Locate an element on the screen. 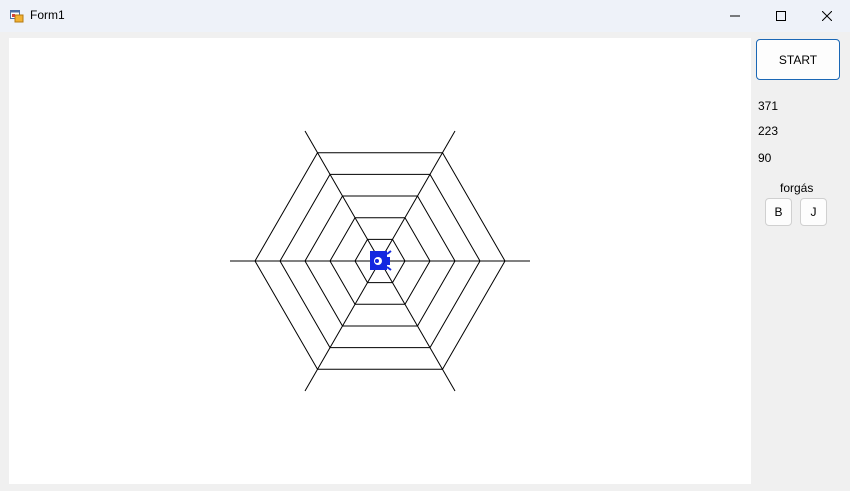 This screenshot has width=850, height=491. start-button: START is located at coordinates (798, 59).